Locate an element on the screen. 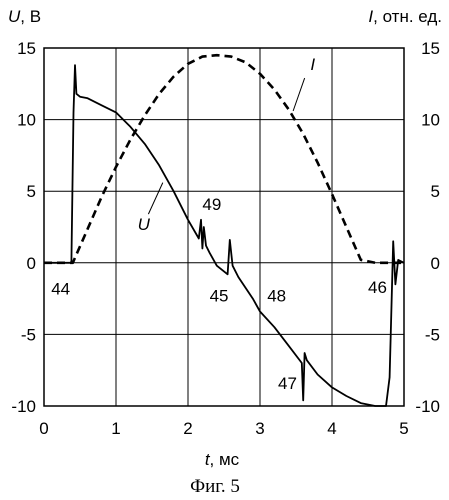  y-tick-label-left: 15 is located at coordinates (26, 48).